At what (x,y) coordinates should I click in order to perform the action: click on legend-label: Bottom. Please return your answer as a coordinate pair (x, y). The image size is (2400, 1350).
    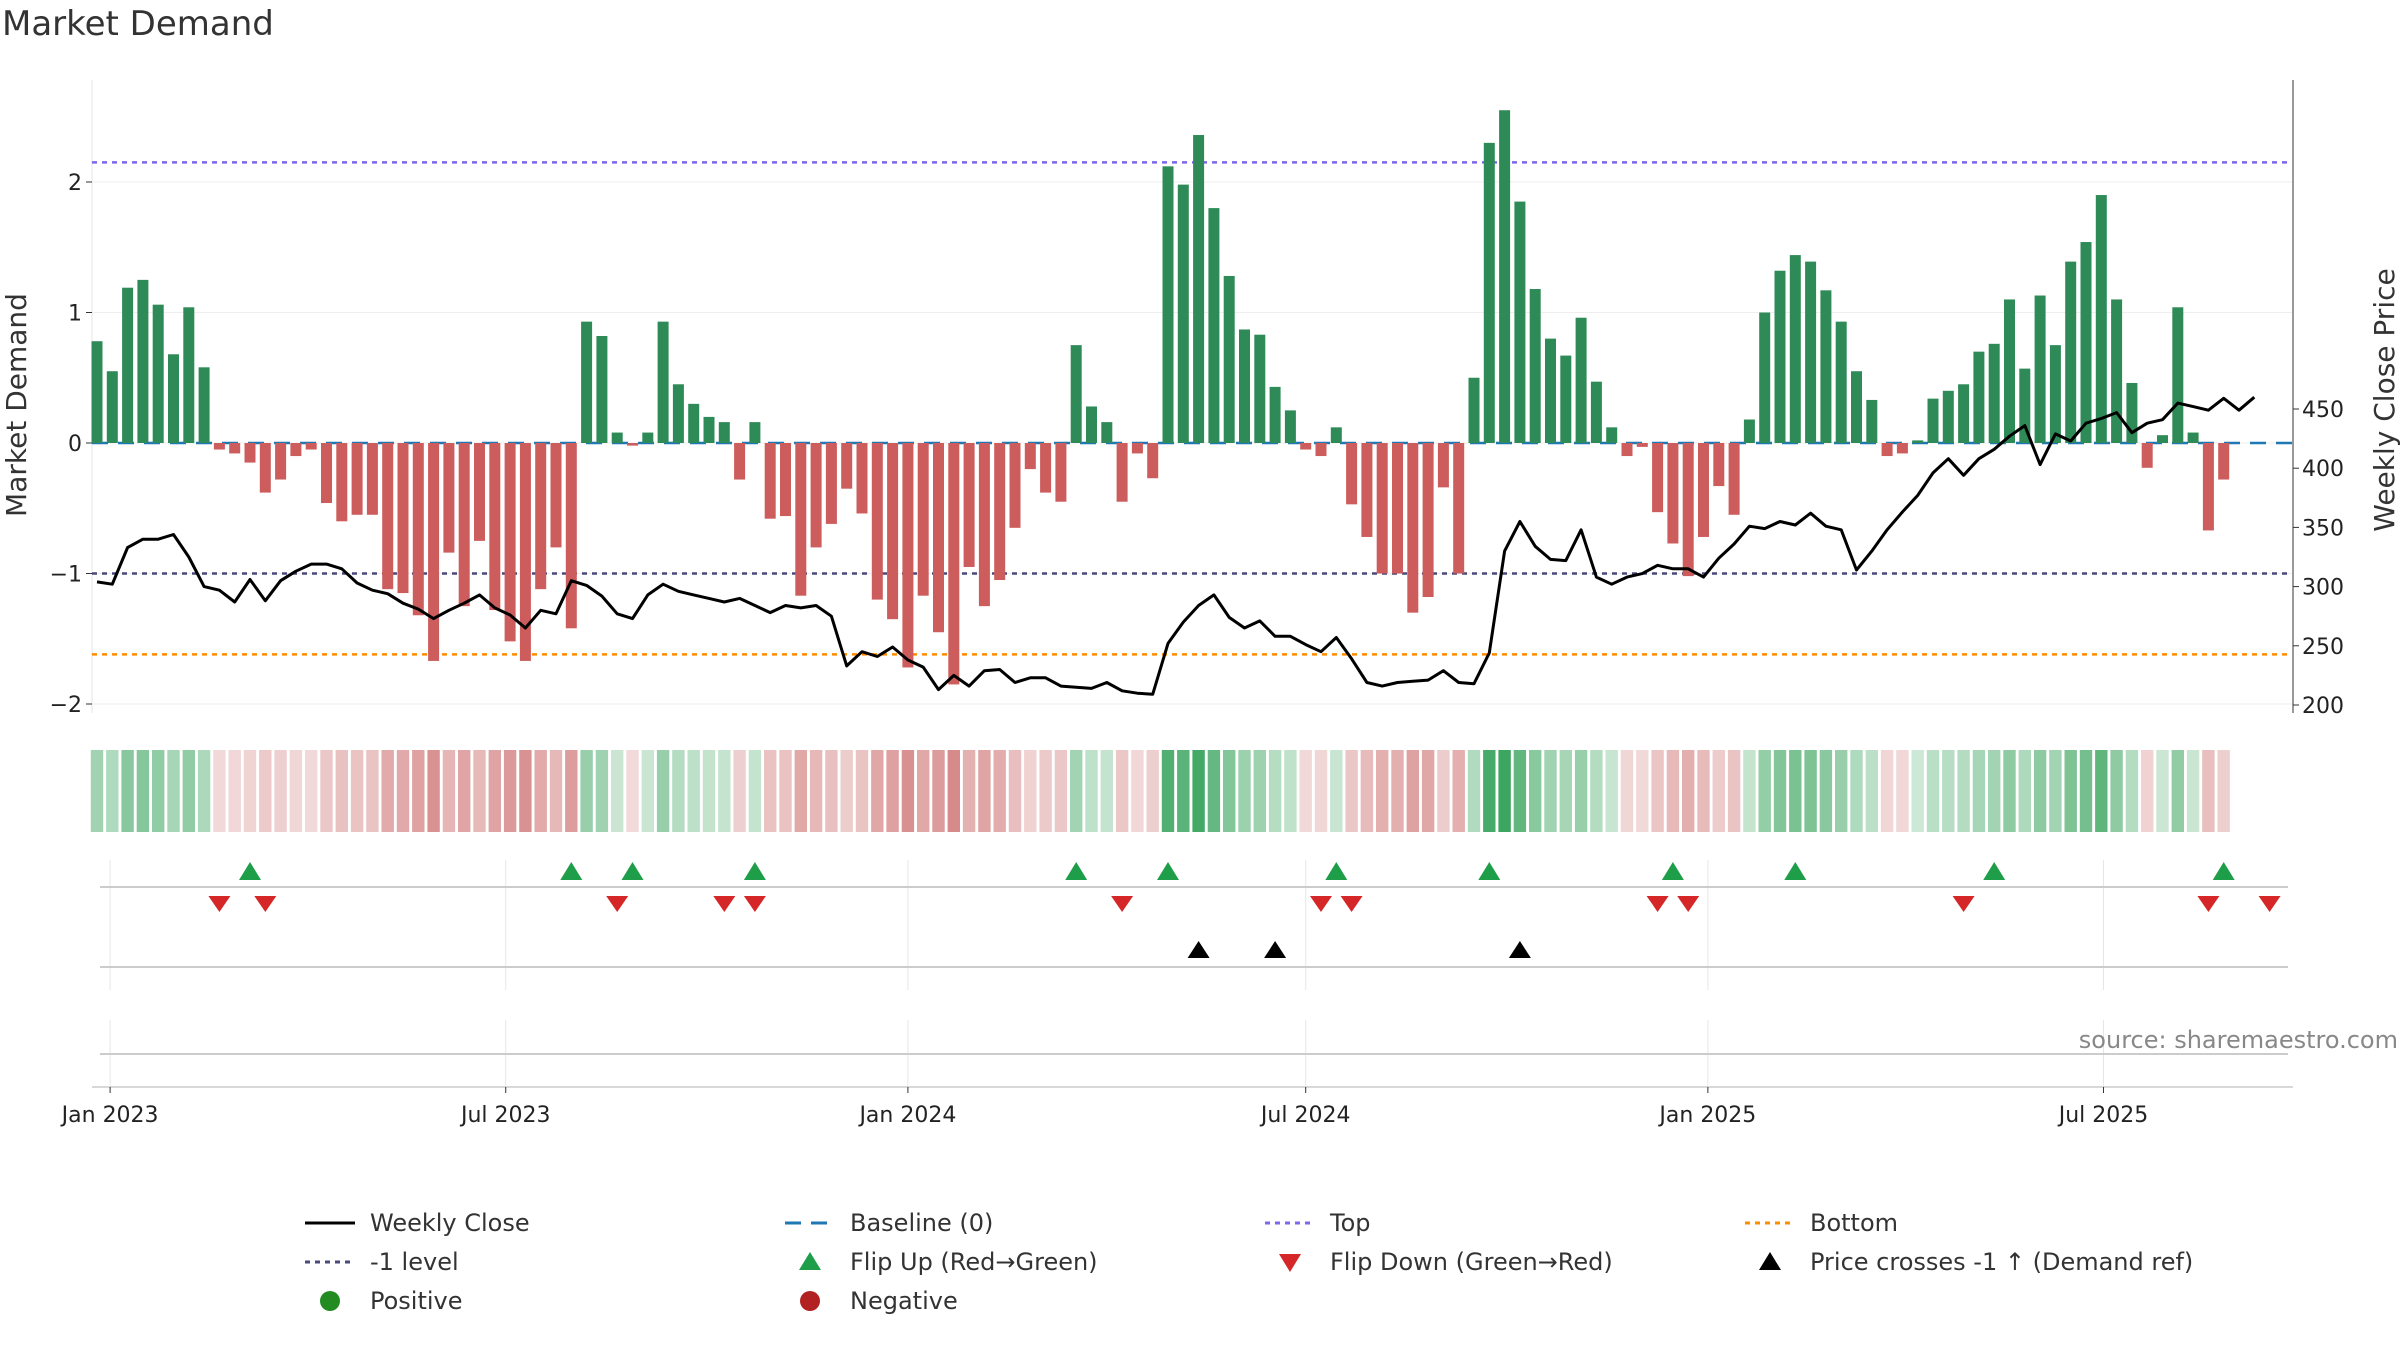
    Looking at the image, I should click on (1854, 1223).